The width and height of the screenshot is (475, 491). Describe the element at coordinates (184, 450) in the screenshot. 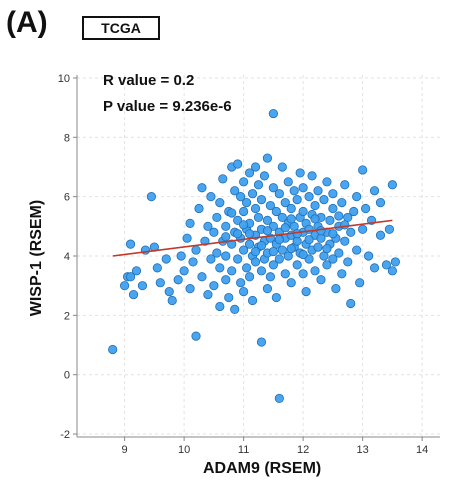

I see `x-tick-label: 10` at that location.